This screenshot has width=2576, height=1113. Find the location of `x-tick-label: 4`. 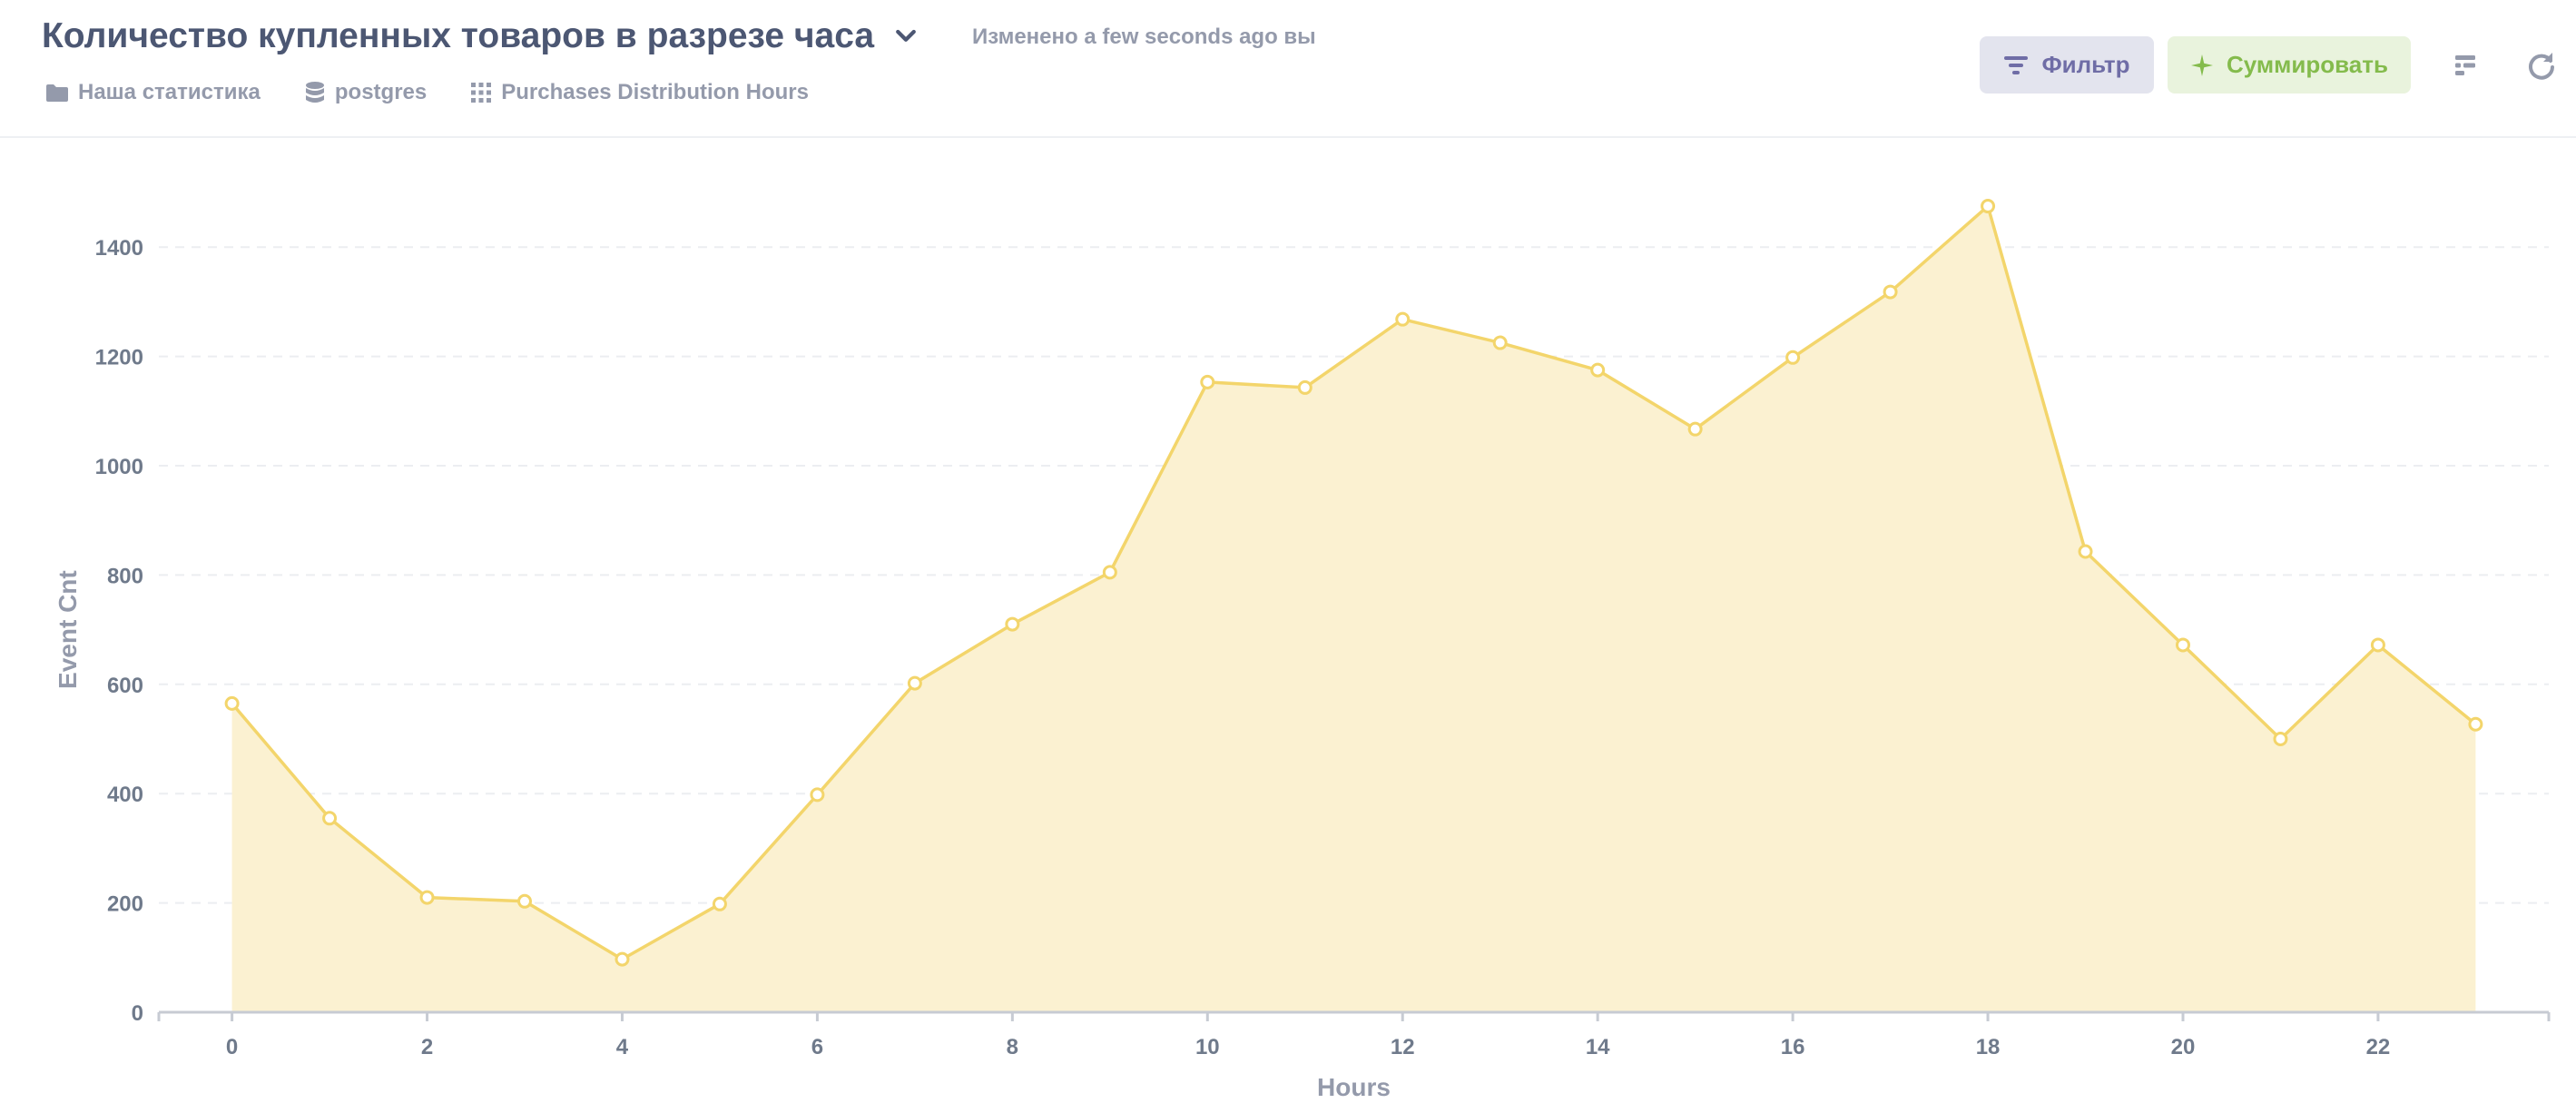

x-tick-label: 4 is located at coordinates (622, 1047).